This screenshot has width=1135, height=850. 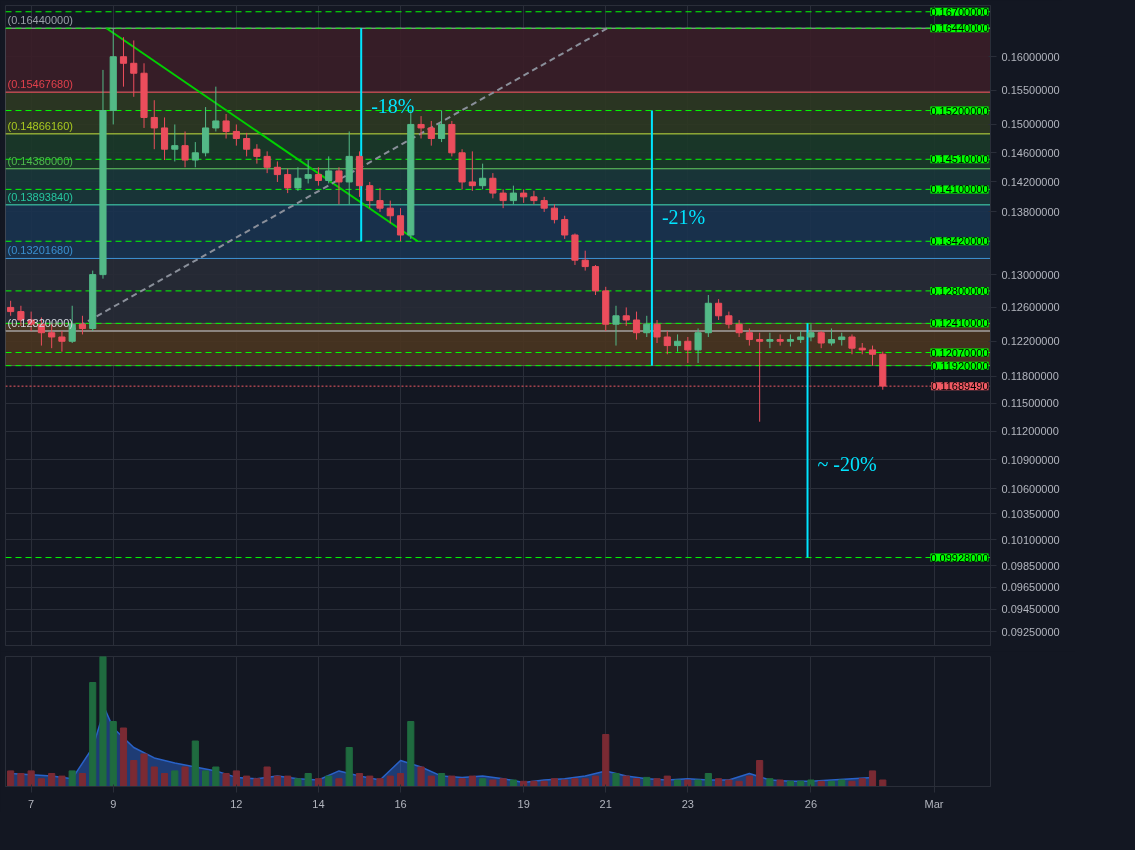 I want to click on ref-line-label: 0.16440000, so click(x=959, y=28).